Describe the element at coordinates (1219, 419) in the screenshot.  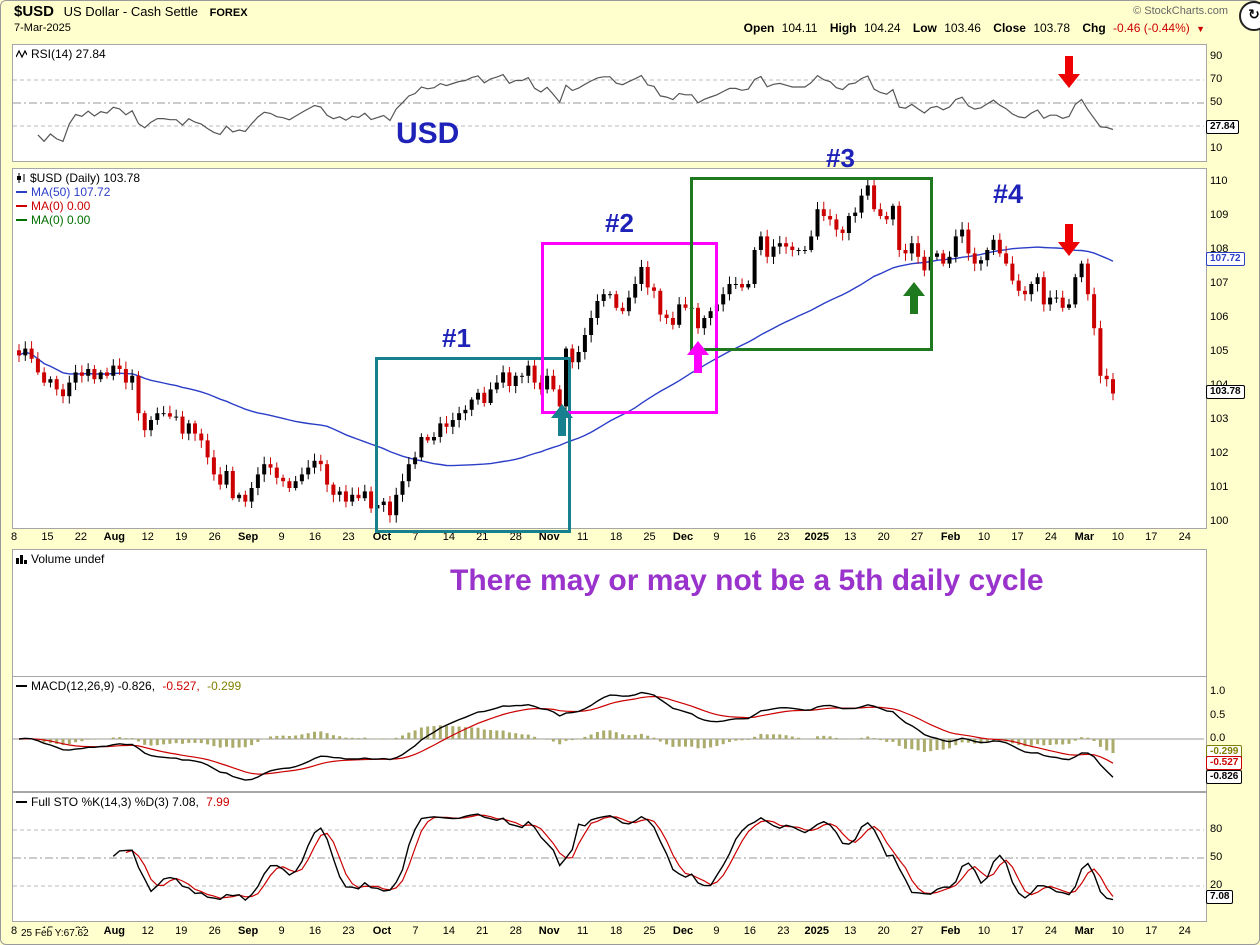
I see `y-axis-tick: 103` at that location.